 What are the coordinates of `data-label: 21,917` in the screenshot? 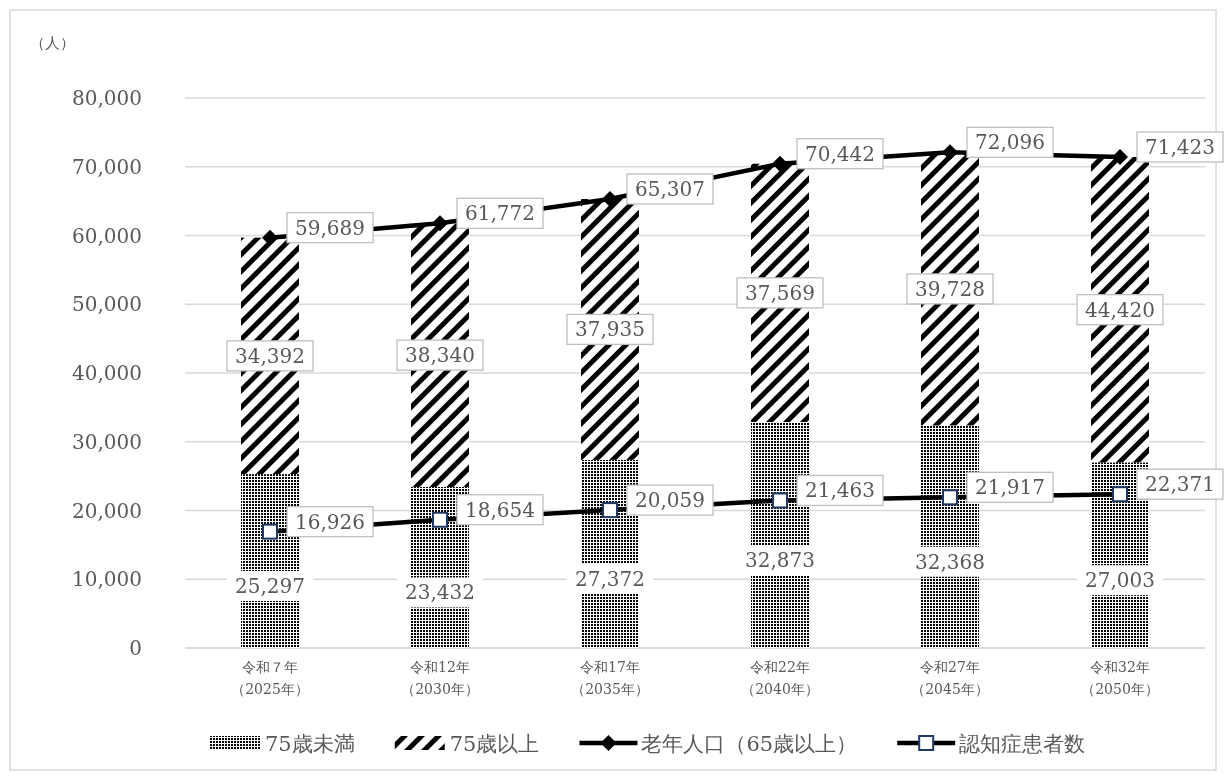 It's located at (1010, 487).